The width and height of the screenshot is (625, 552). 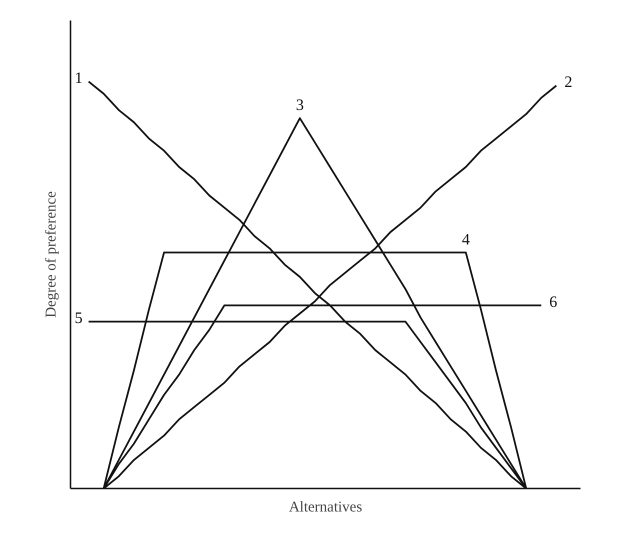 I want to click on series-label: 6, so click(x=553, y=302).